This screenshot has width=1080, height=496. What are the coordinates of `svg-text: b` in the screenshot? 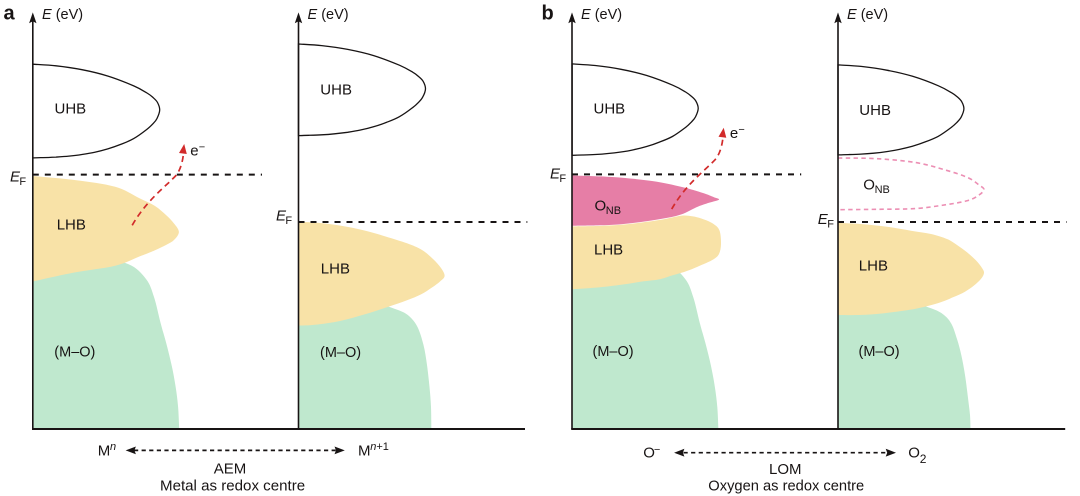 It's located at (548, 14).